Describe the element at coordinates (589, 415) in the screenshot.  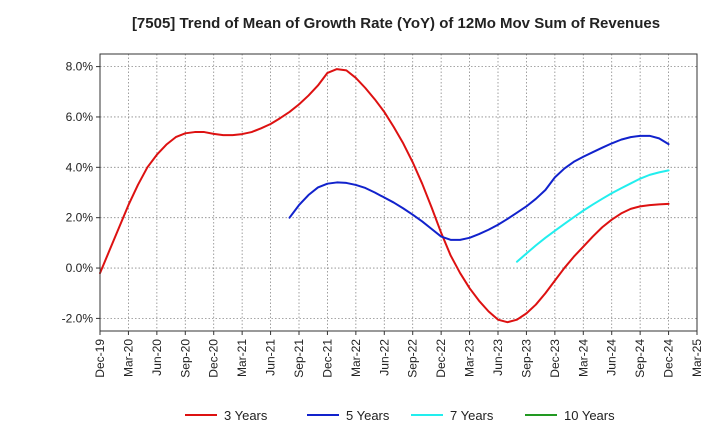
I see `legend-label-10-years: 10 Years` at that location.